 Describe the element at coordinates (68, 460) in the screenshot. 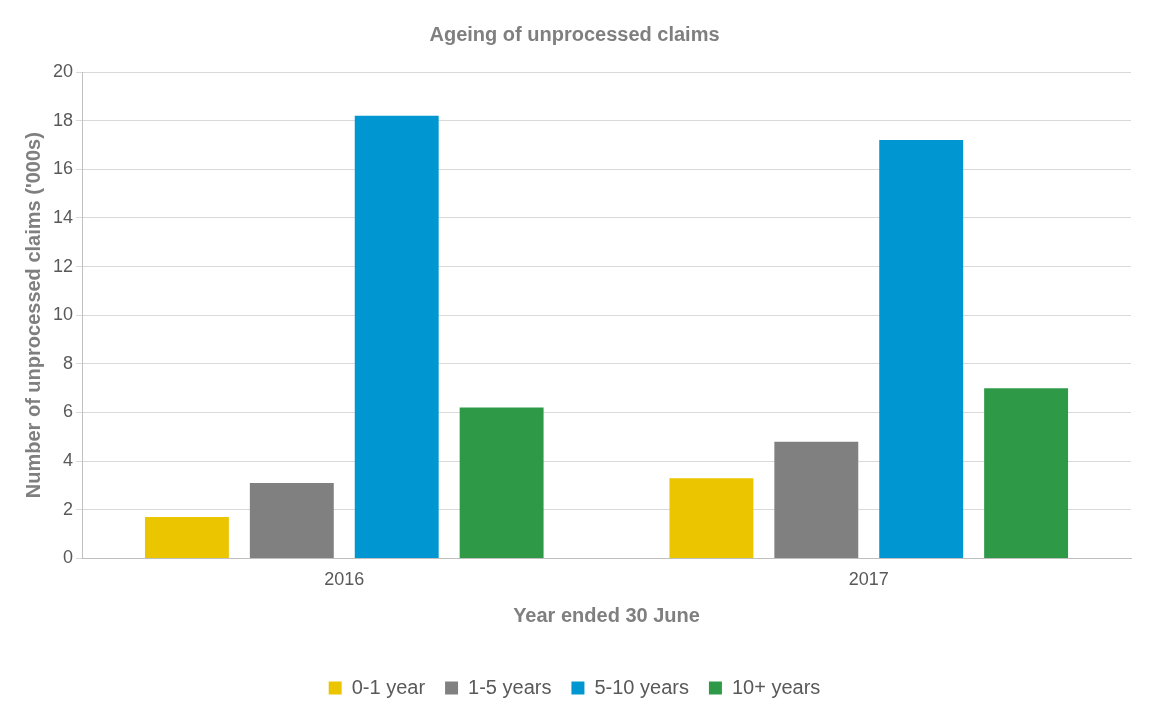

I see `y-tick-label: 4` at that location.